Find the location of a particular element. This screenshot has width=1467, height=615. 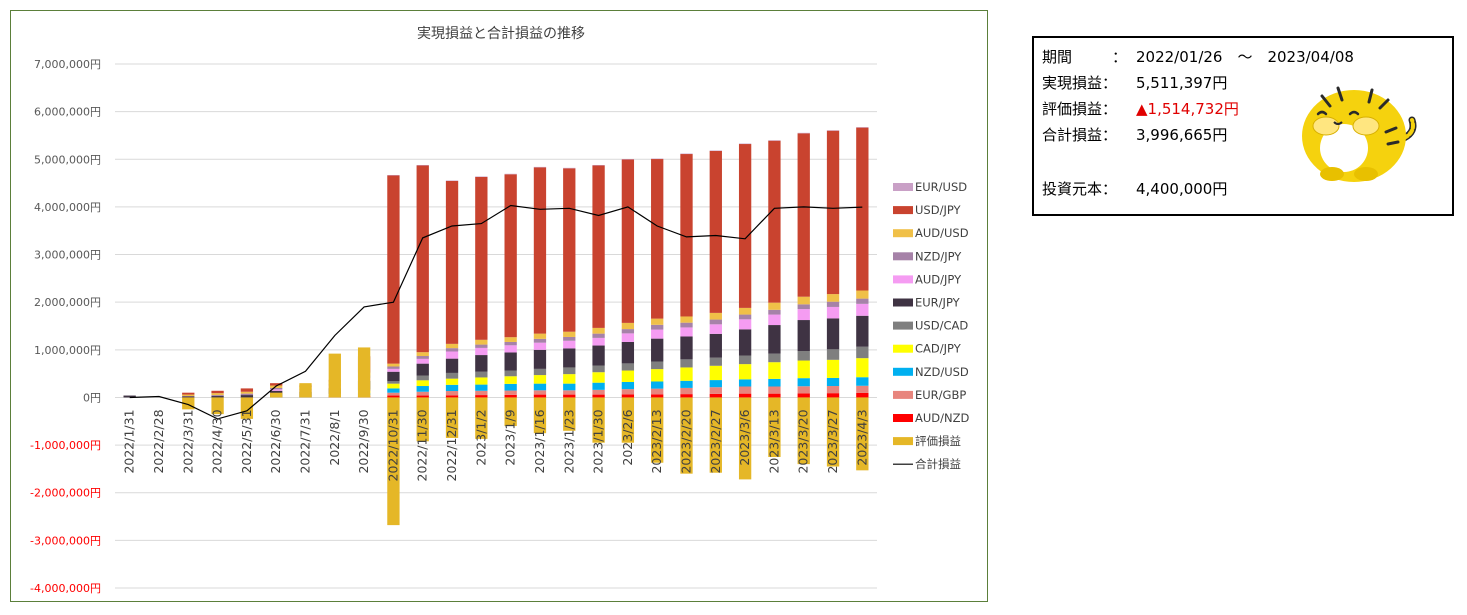

x-tick-label: 2023/1/16 is located at coordinates (539, 441).